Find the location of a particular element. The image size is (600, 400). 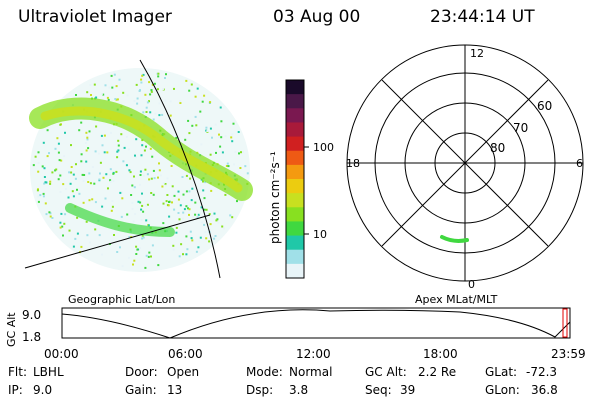

colorbar: 100 10 photon cm⁻²s⁻¹ is located at coordinates (301, 179).